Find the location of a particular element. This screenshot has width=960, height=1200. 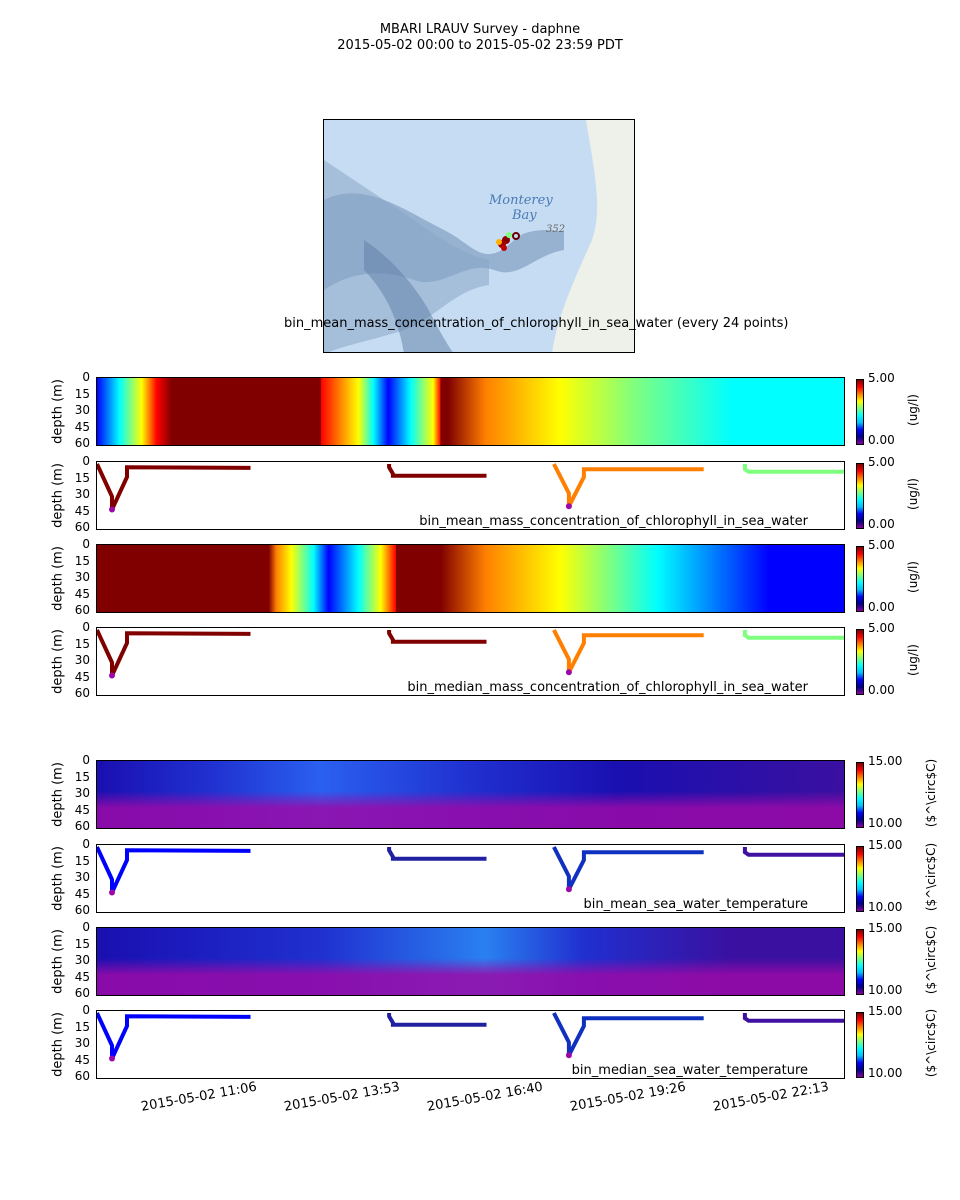

map-label-bay-2: Bay is located at coordinates (524, 215).